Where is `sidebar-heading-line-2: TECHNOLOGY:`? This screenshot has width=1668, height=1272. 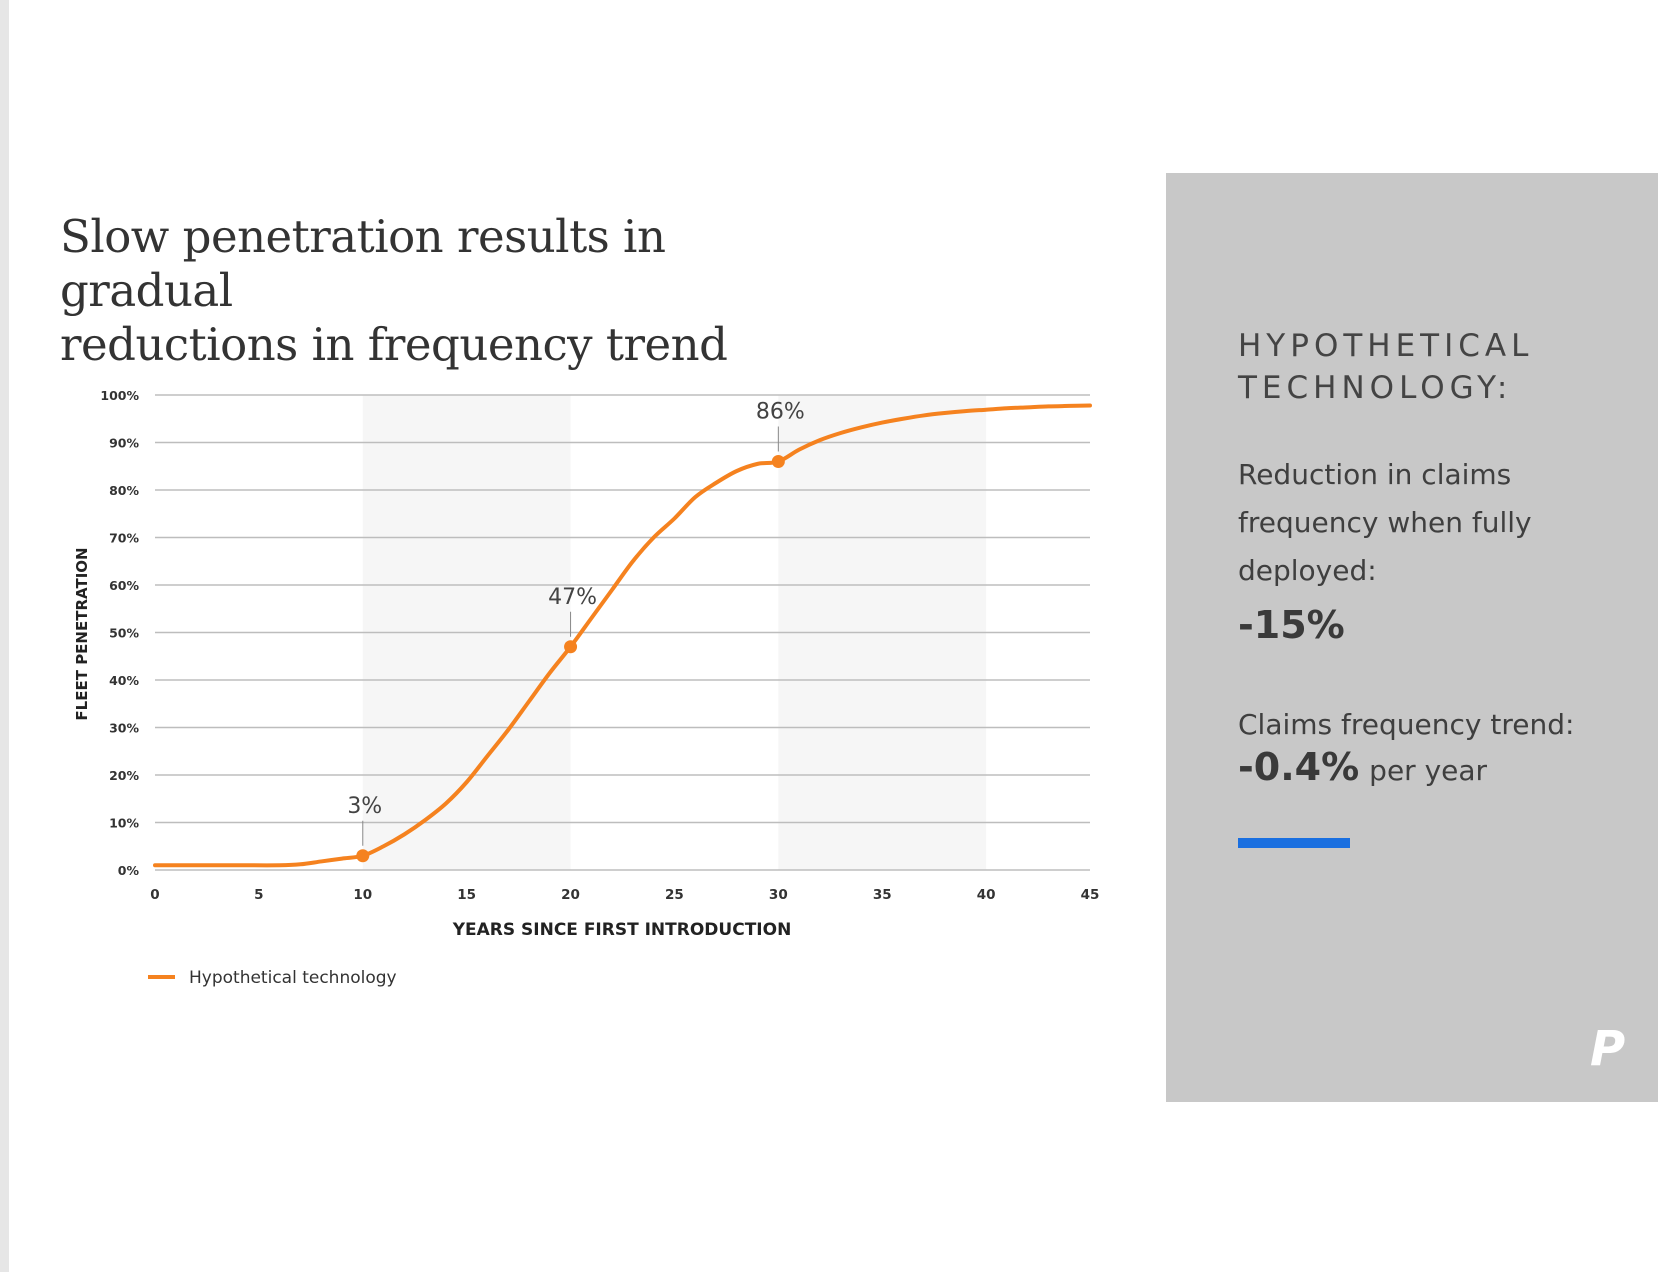 sidebar-heading-line-2: TECHNOLOGY: is located at coordinates (1375, 388).